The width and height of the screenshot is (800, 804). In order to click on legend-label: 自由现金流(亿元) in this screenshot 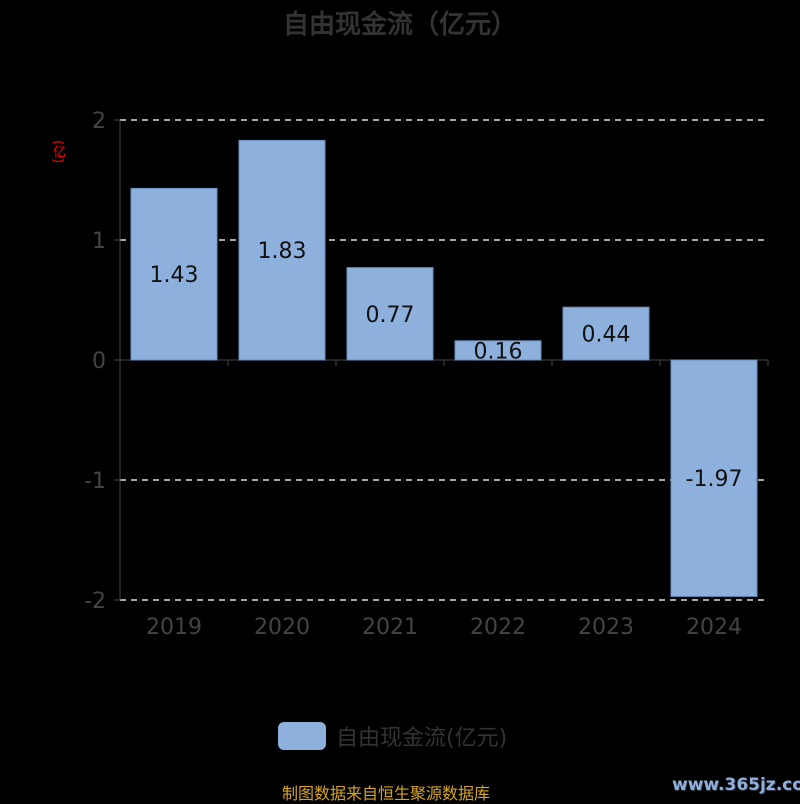, I will do `click(422, 738)`.